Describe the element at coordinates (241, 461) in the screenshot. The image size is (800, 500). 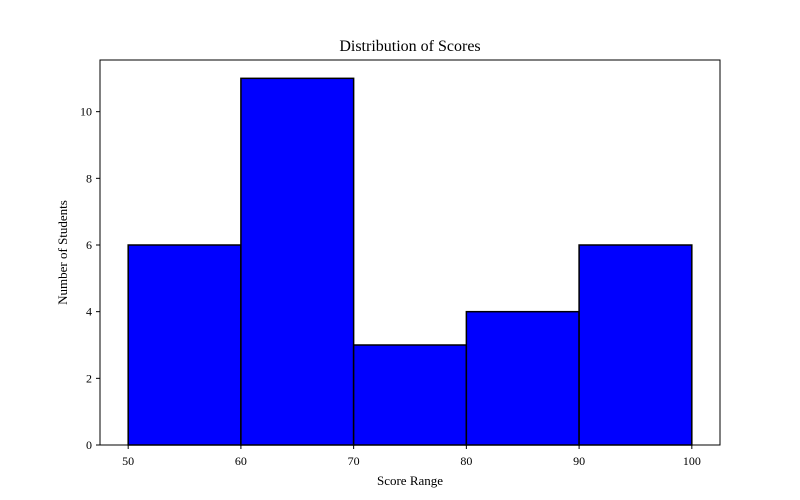
I see `x-tick-label-1: 60` at that location.